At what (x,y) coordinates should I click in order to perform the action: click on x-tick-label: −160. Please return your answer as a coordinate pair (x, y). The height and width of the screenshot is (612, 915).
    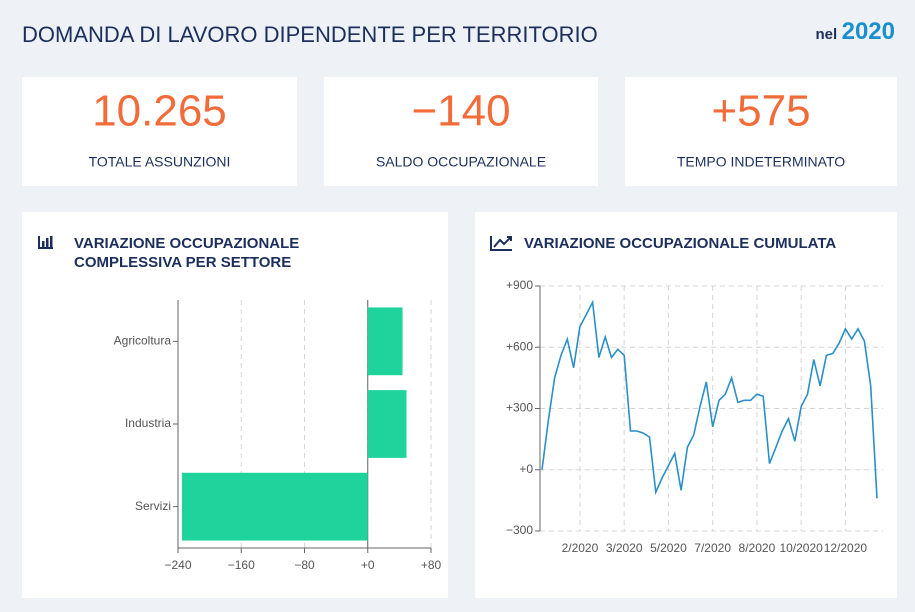
    Looking at the image, I should click on (241, 565).